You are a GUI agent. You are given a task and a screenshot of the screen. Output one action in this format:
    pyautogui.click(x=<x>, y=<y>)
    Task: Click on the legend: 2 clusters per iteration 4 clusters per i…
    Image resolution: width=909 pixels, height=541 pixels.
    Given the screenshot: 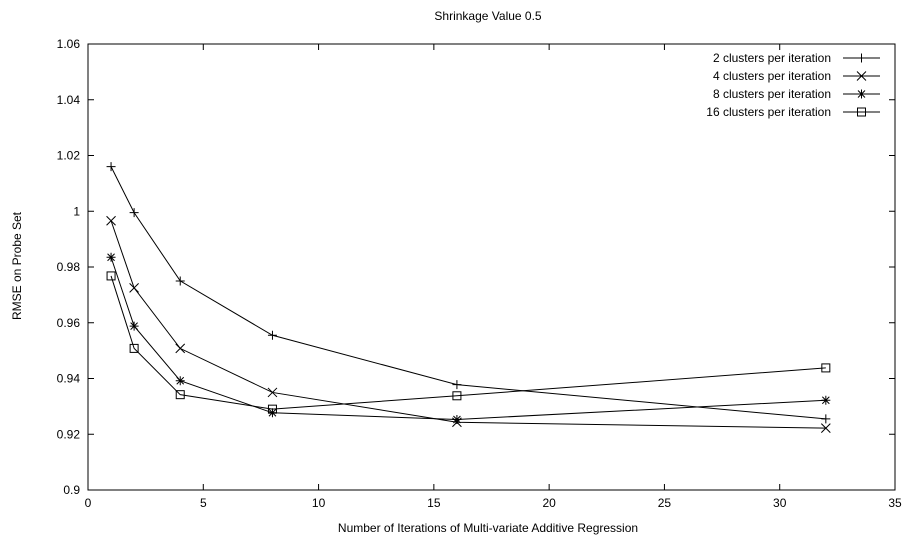 What is the action you would take?
    pyautogui.click(x=793, y=85)
    